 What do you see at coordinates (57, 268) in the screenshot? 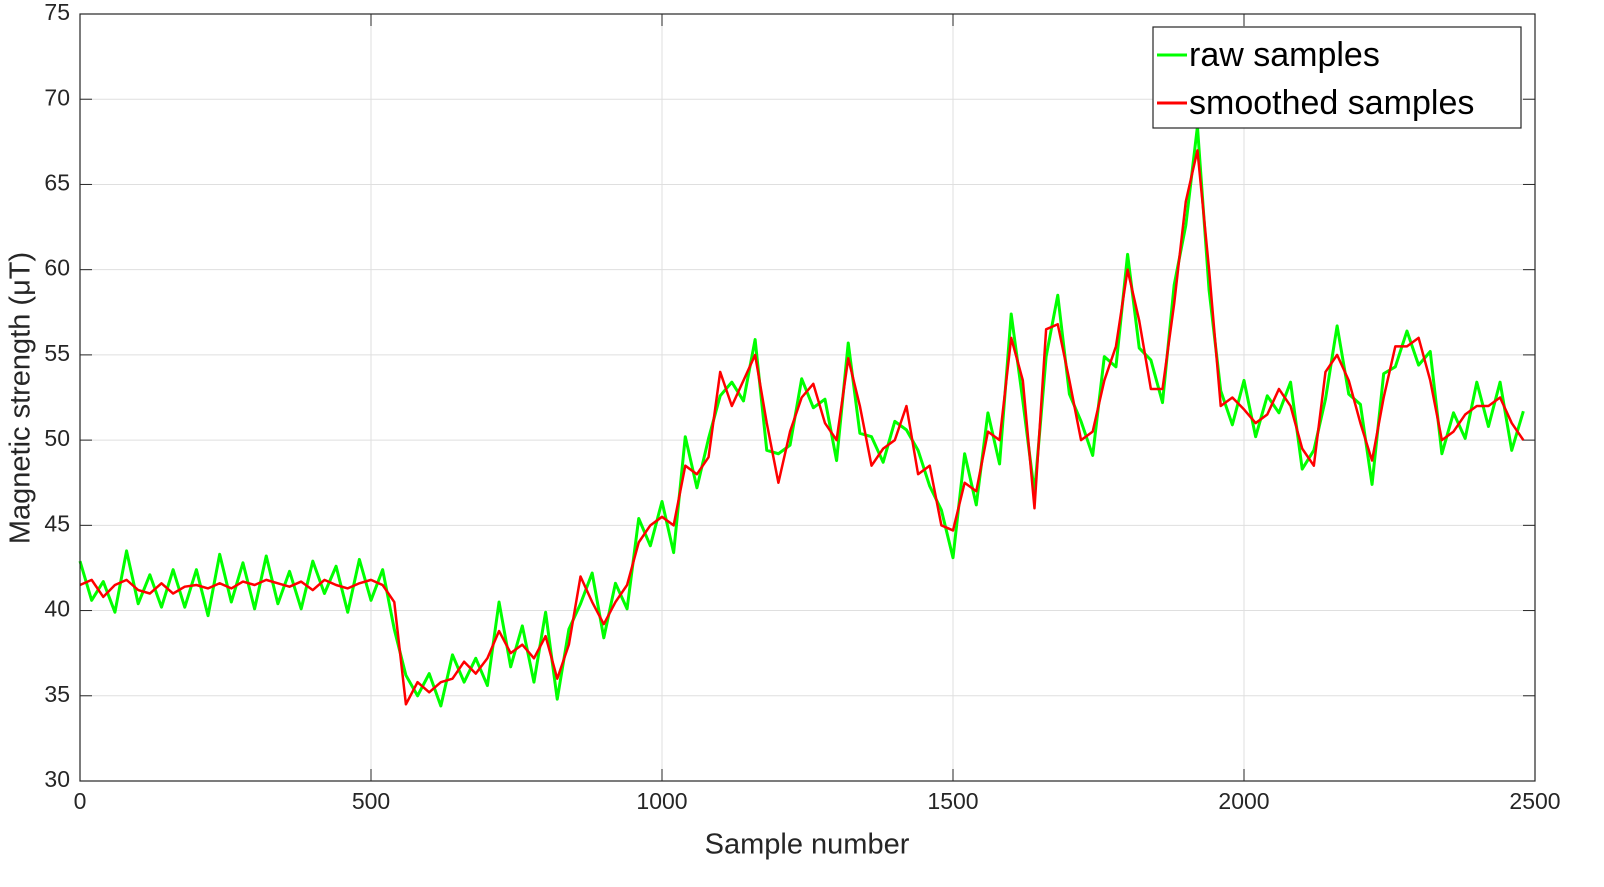
I see `y-tick-label: 60` at bounding box center [57, 268].